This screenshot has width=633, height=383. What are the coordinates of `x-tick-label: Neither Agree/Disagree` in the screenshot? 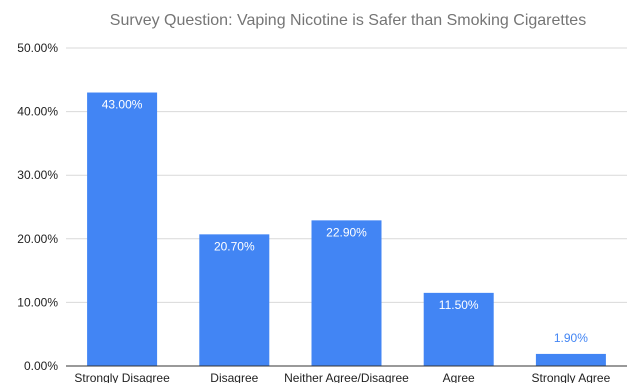 It's located at (346, 377).